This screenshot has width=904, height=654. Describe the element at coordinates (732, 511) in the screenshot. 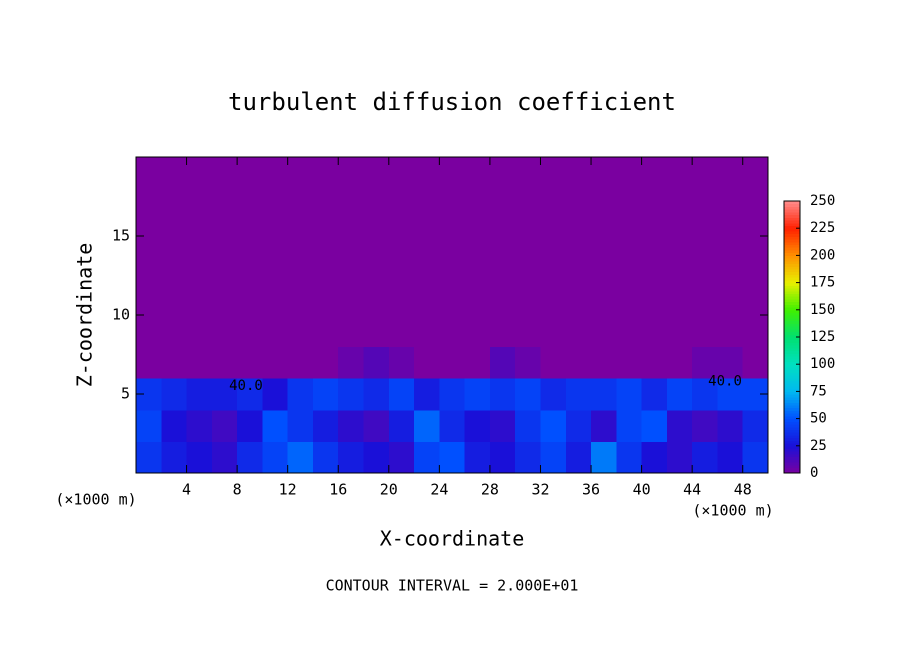

I see `x-unit-label: (×1000 m)` at that location.